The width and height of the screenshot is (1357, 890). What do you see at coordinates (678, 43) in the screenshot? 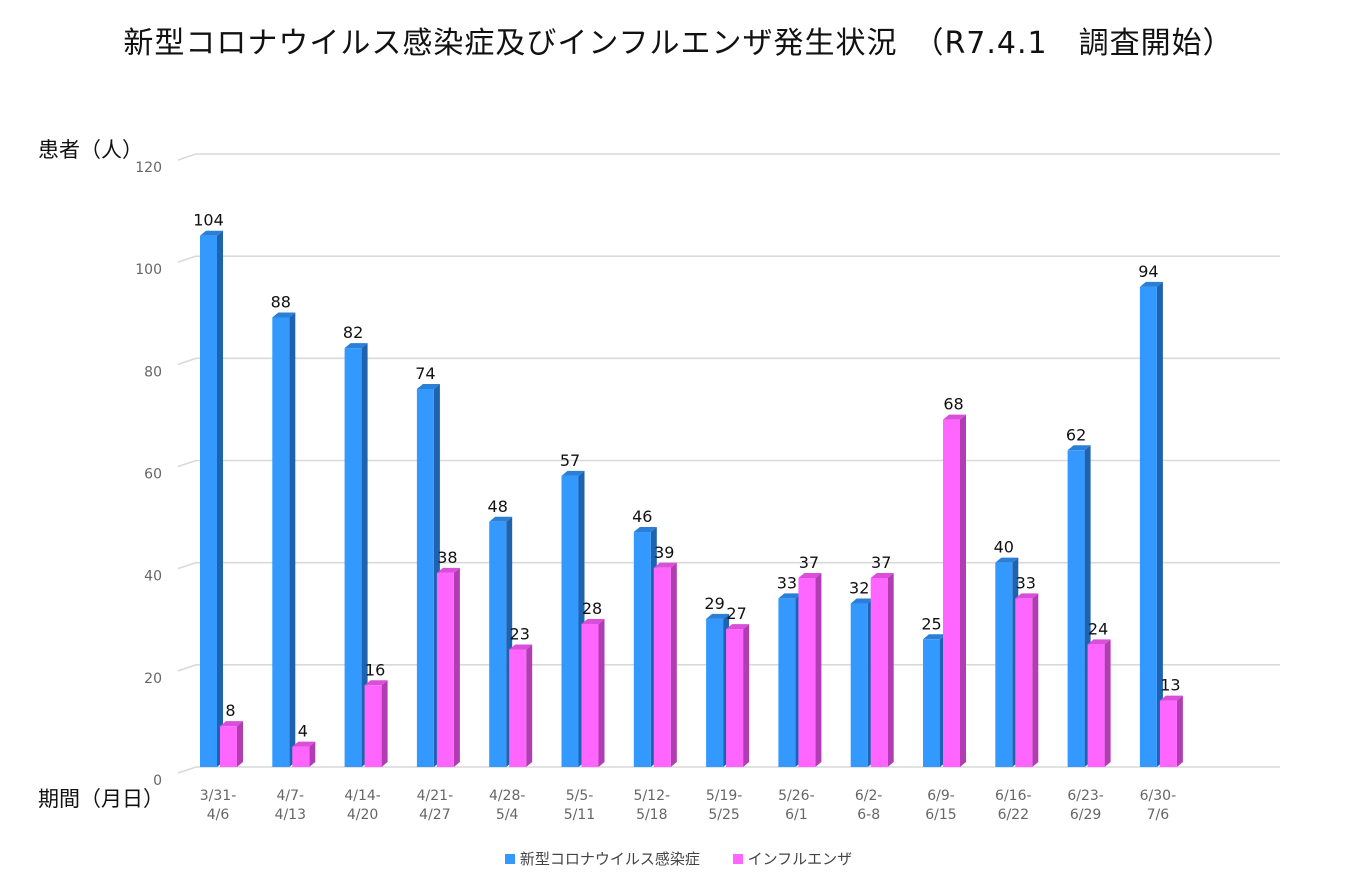
I see `chart-title: 新型コロナウイルス感染症及びインフルエンザ発生状況 （R7.4.1 調査開始）` at bounding box center [678, 43].